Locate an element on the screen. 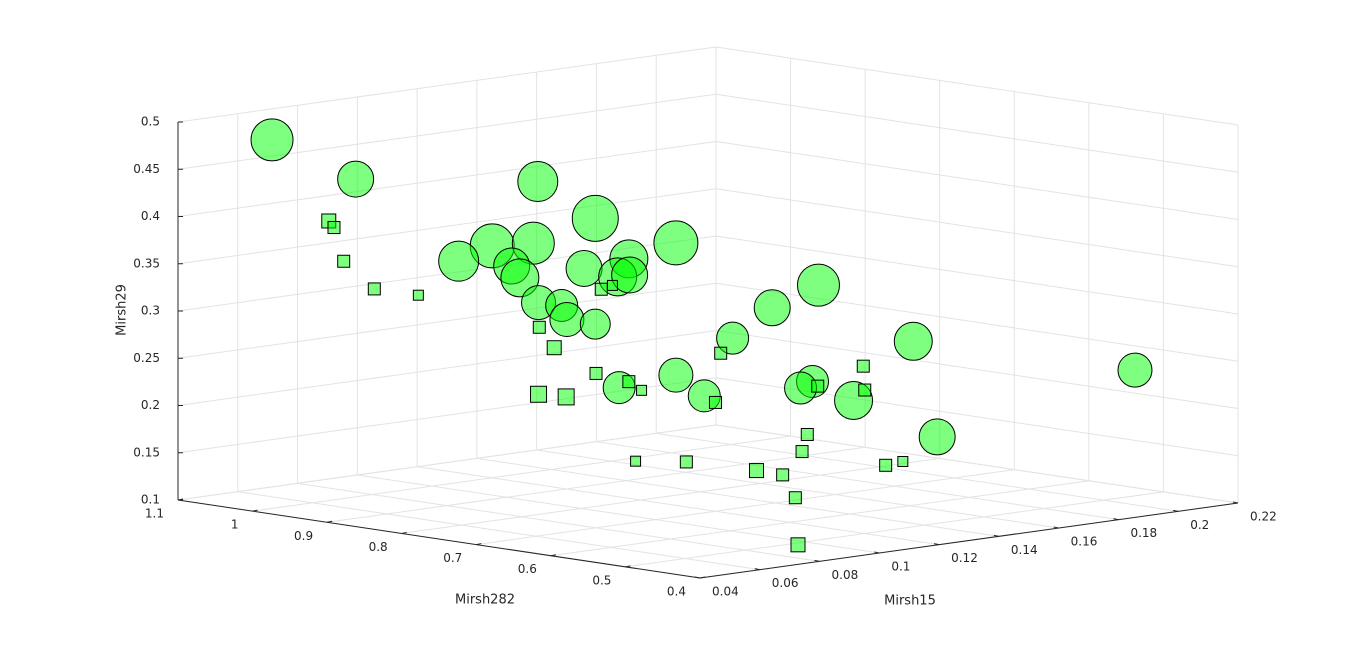  y-tick-label: 0.4 is located at coordinates (676, 592).